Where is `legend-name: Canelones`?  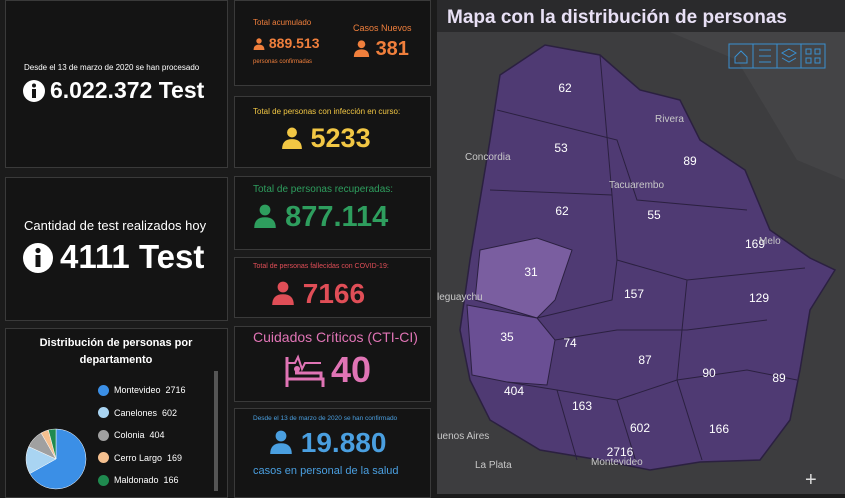
legend-name: Canelones is located at coordinates (136, 412).